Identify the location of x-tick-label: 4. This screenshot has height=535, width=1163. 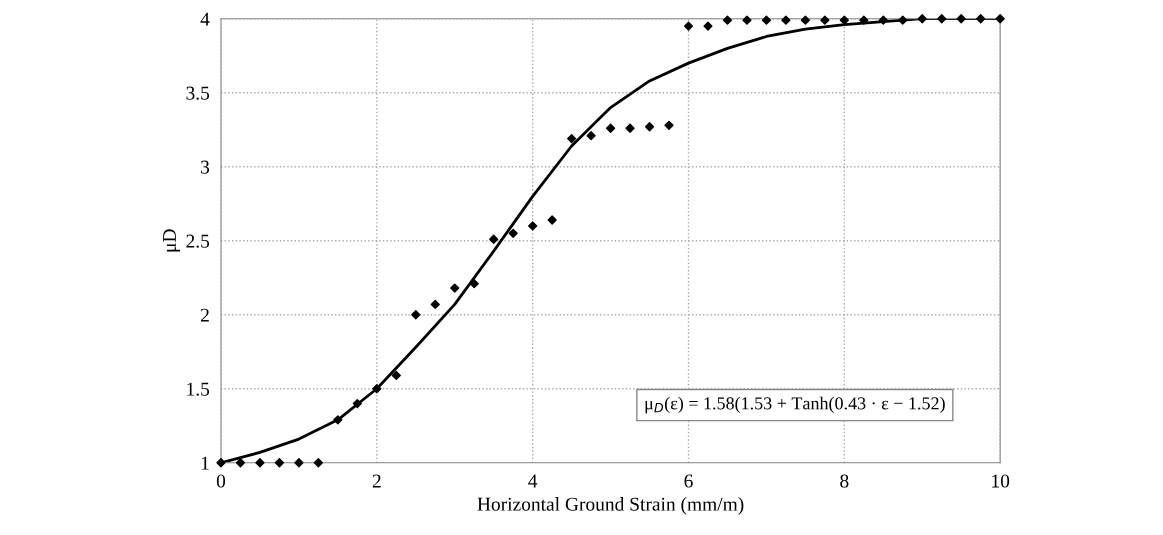
(533, 481).